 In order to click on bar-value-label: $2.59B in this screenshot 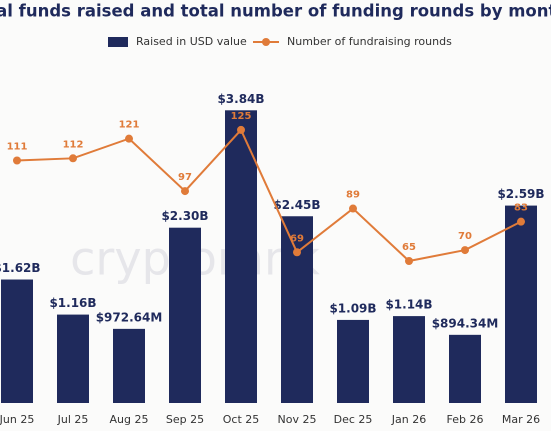, I will do `click(520, 194)`.